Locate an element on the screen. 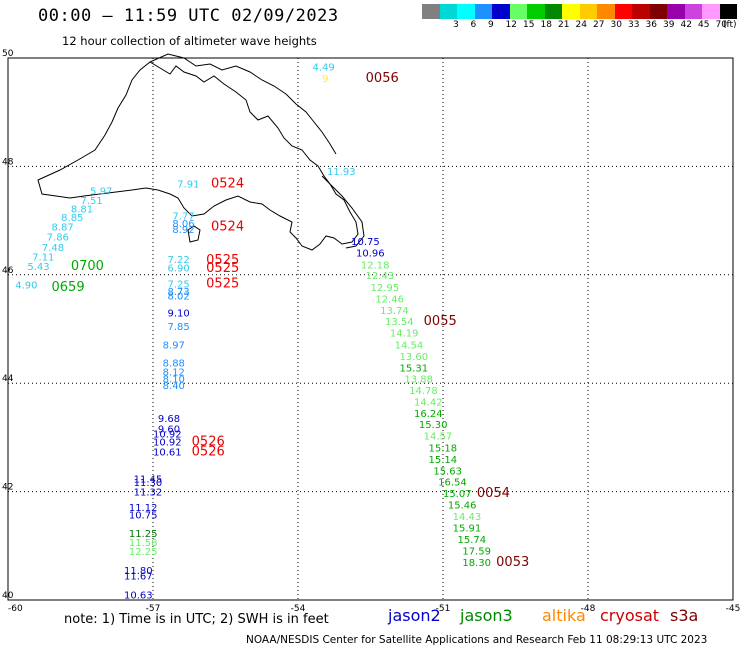 The width and height of the screenshot is (740, 650). wave-height-label: 9 is located at coordinates (325, 79).